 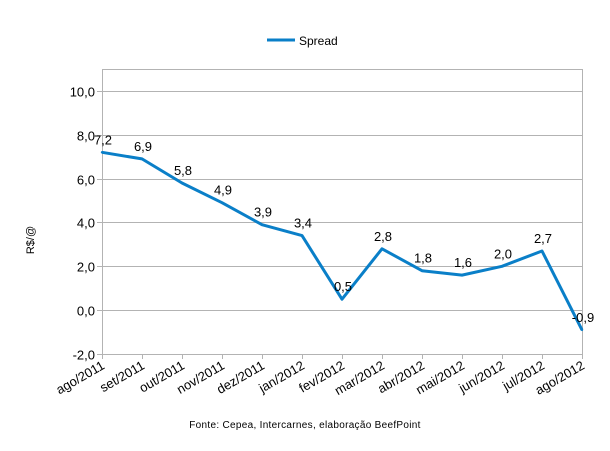 I want to click on data-label: 2,8, so click(x=383, y=236).